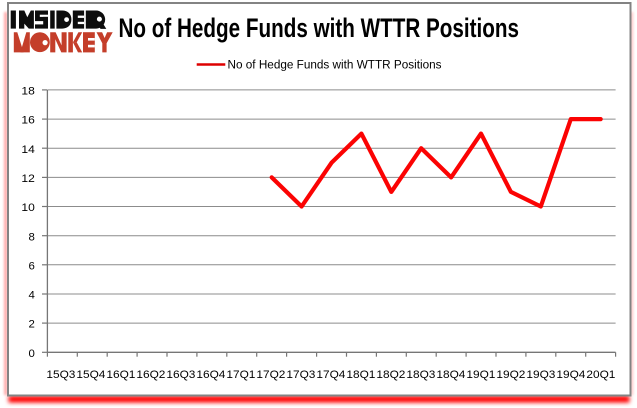  What do you see at coordinates (360, 375) in the screenshot?
I see `svg-text: 18Q1` at bounding box center [360, 375].